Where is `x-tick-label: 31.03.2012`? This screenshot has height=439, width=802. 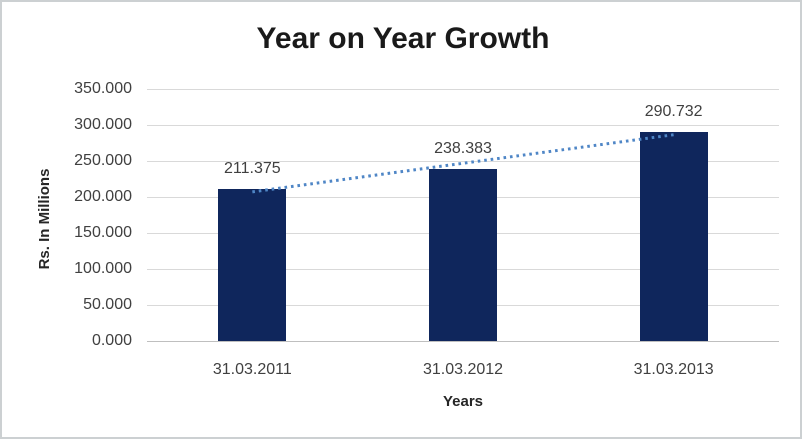
x-tick-label: 31.03.2012 is located at coordinates (463, 369).